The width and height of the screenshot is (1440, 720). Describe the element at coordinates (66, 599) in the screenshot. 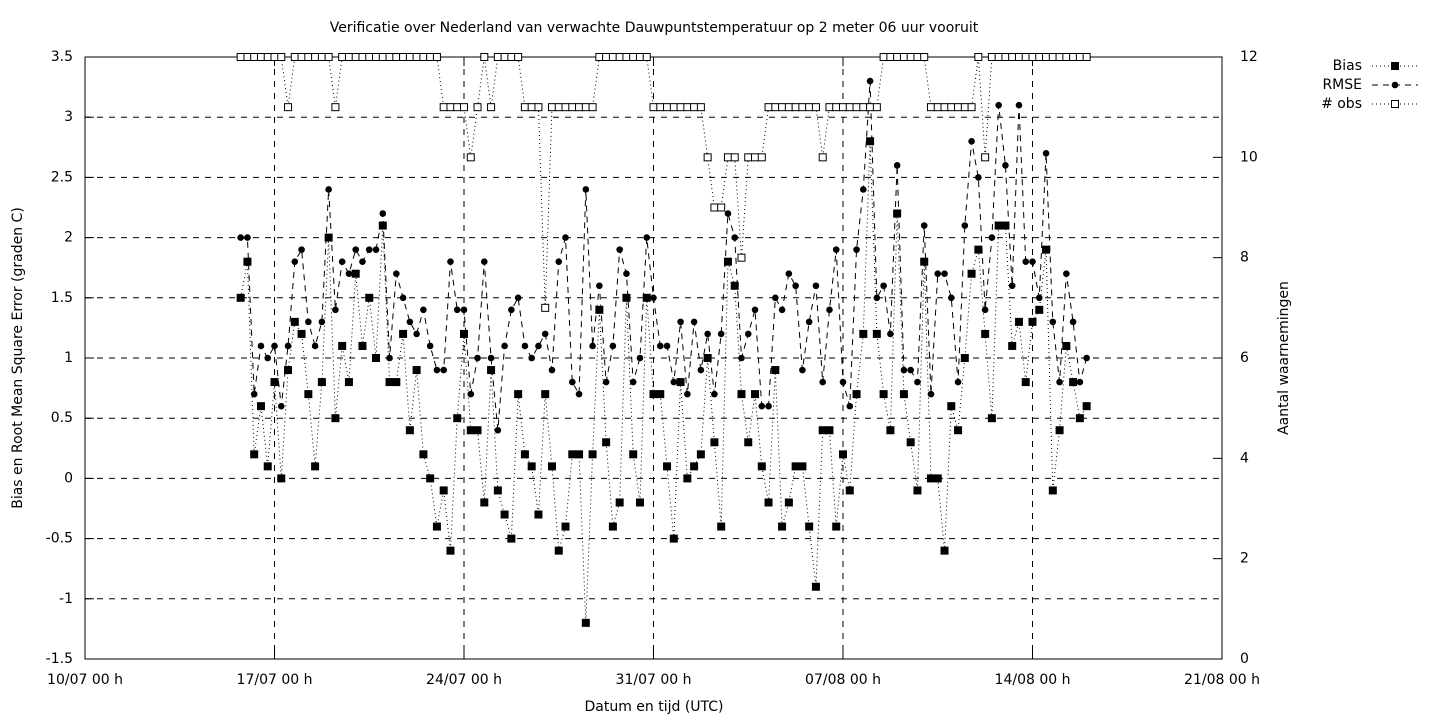

I see `y-tick-label: -1` at that location.